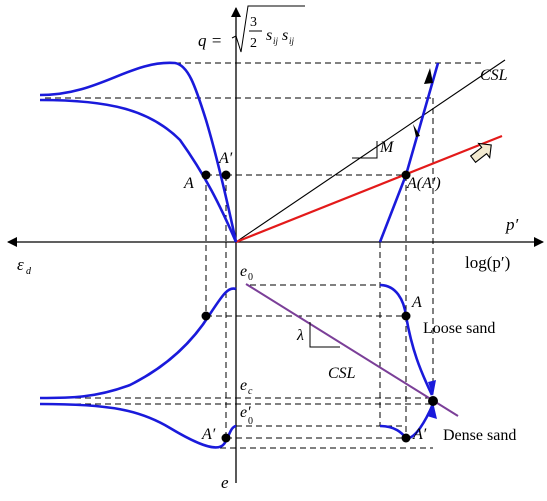  What do you see at coordinates (188, 183) in the screenshot?
I see `A-left-label: A` at bounding box center [188, 183].